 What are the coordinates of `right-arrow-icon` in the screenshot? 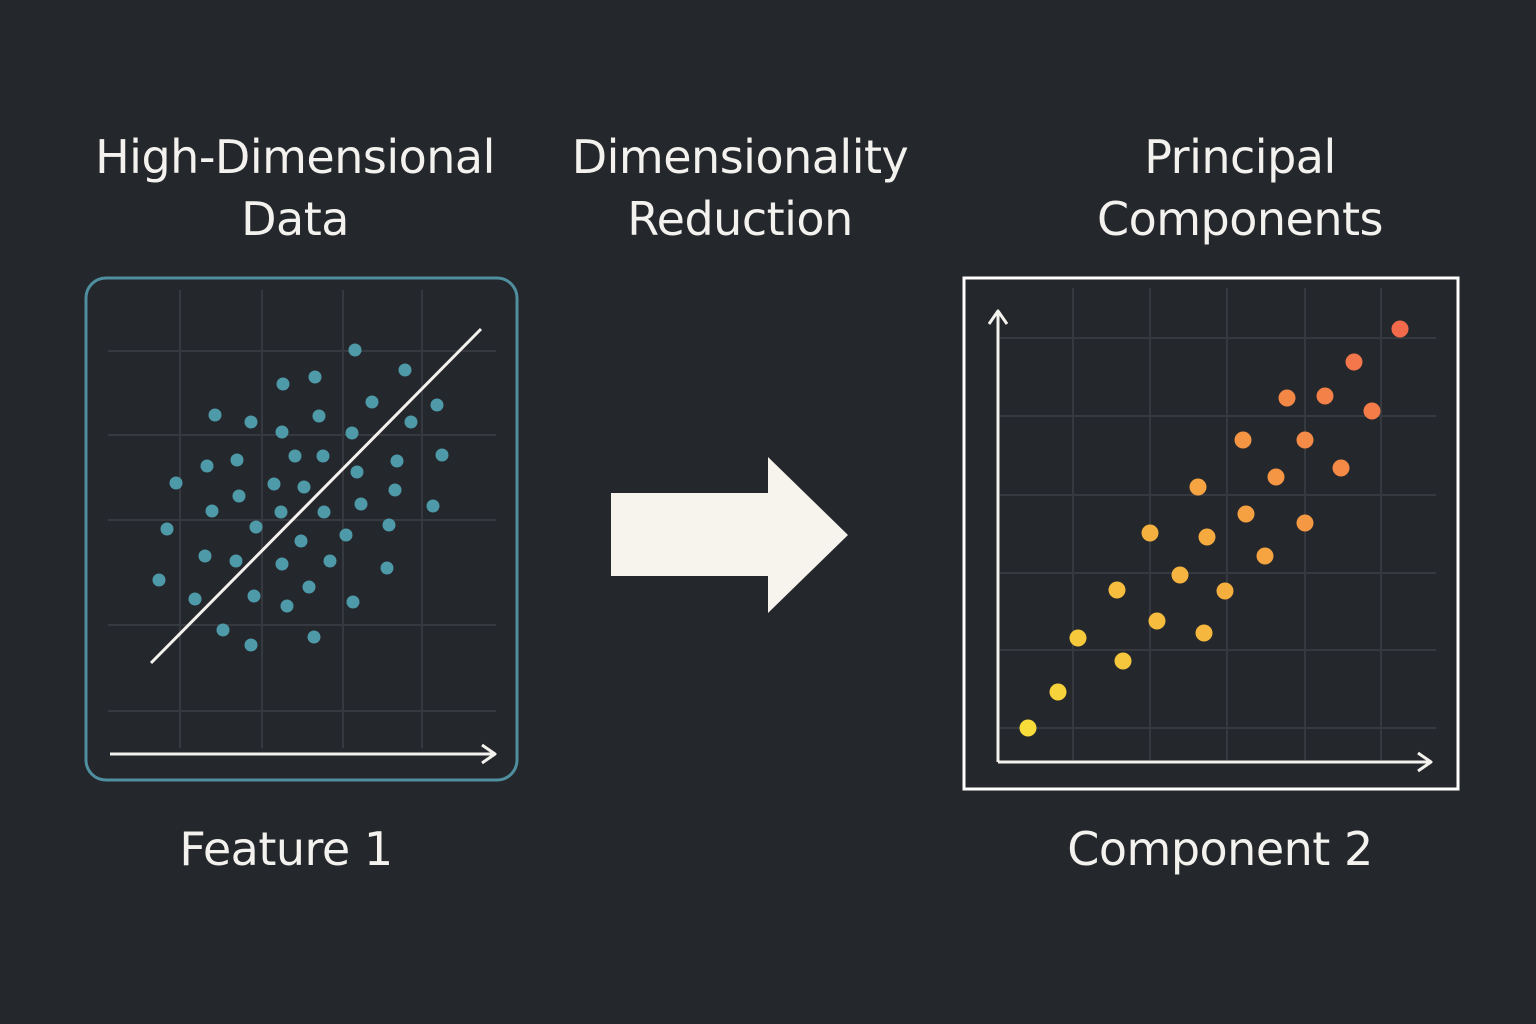 It's located at (729, 535).